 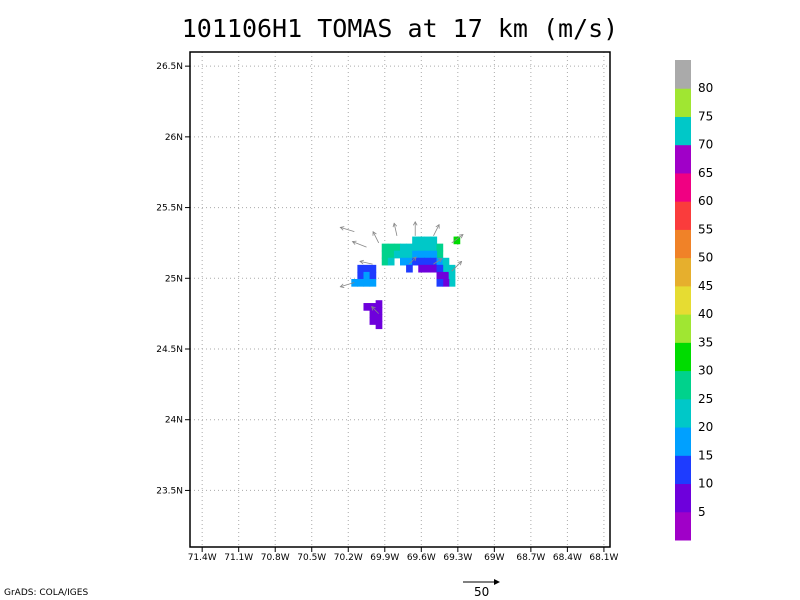 What do you see at coordinates (705, 258) in the screenshot?
I see `colorbar-label: 50` at bounding box center [705, 258].